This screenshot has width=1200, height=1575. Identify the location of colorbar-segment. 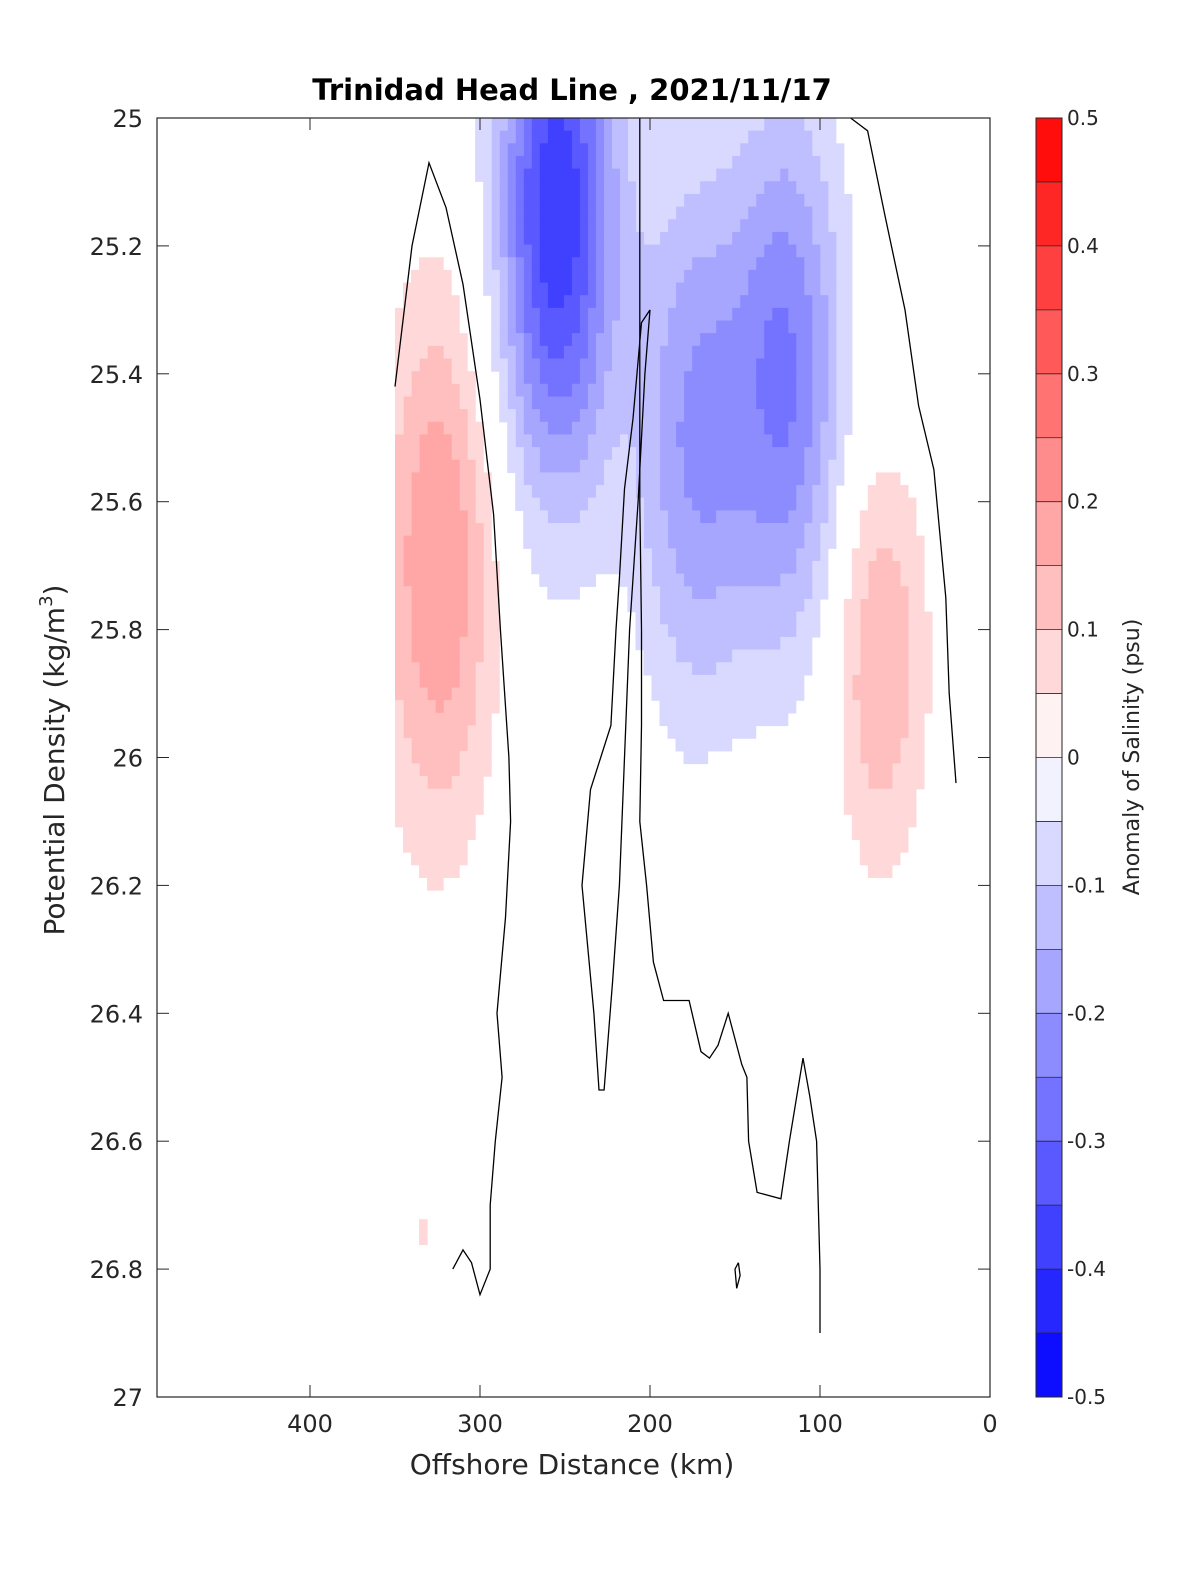
(1049, 150).